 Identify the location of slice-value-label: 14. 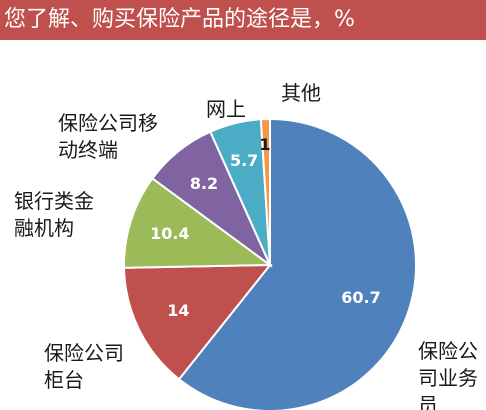
(178, 310).